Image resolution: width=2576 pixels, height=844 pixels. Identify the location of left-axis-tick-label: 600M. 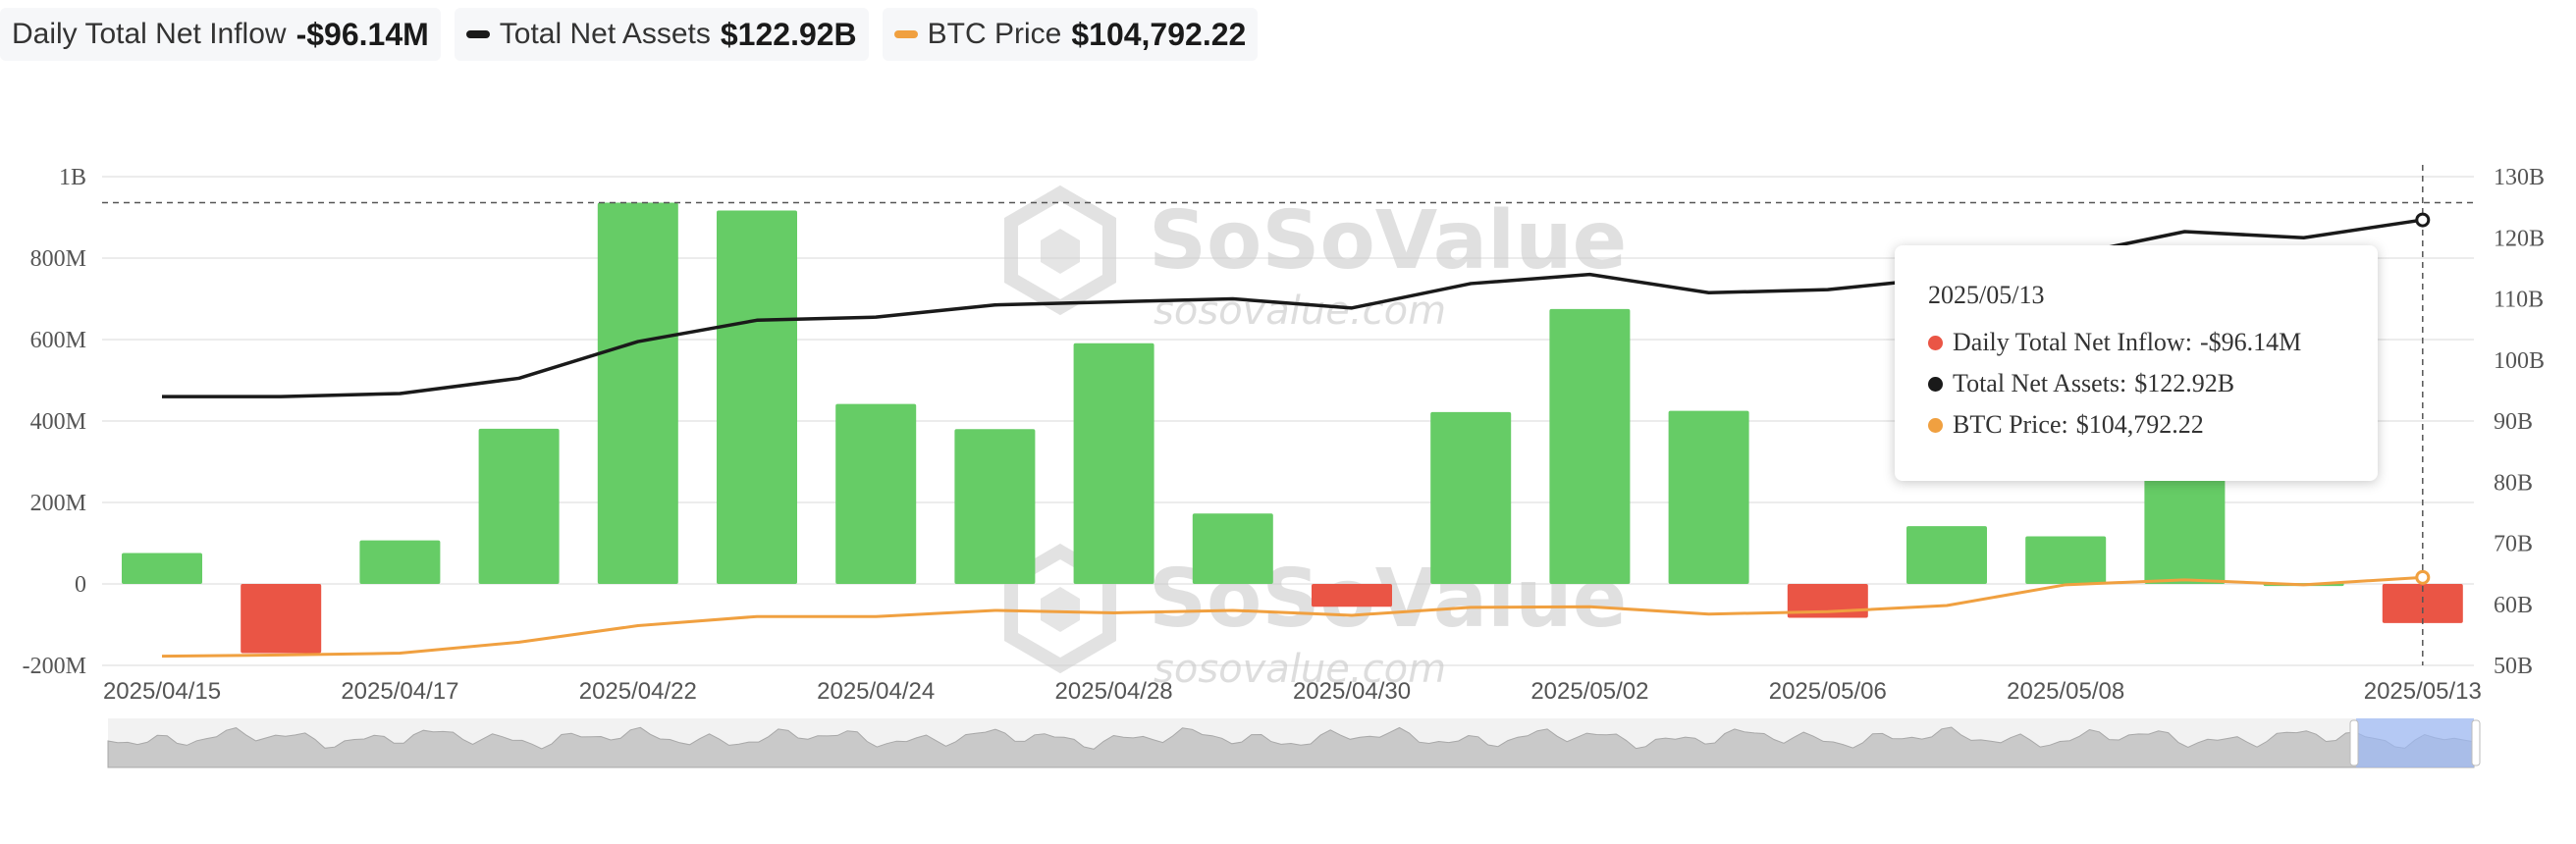
(58, 340).